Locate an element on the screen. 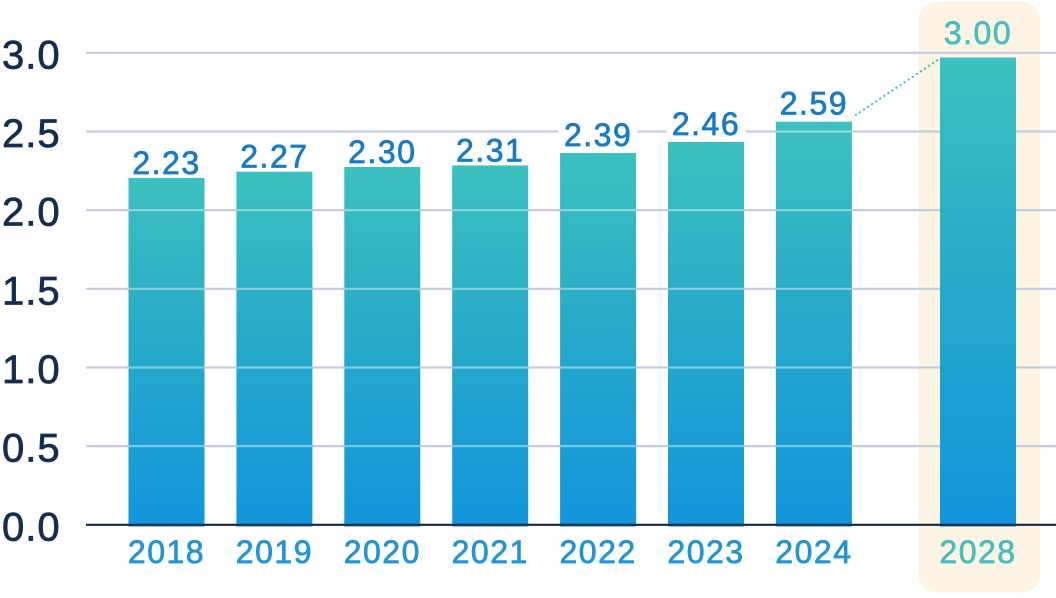 This screenshot has height=598, width=1056. xtick-label-2024: 2024 is located at coordinates (813, 552).